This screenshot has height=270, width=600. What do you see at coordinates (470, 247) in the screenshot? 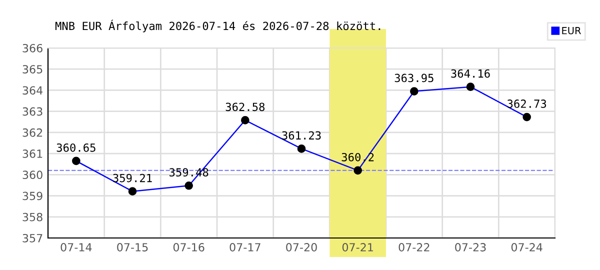
I see `x-tick-label: 07-23` at bounding box center [470, 247].